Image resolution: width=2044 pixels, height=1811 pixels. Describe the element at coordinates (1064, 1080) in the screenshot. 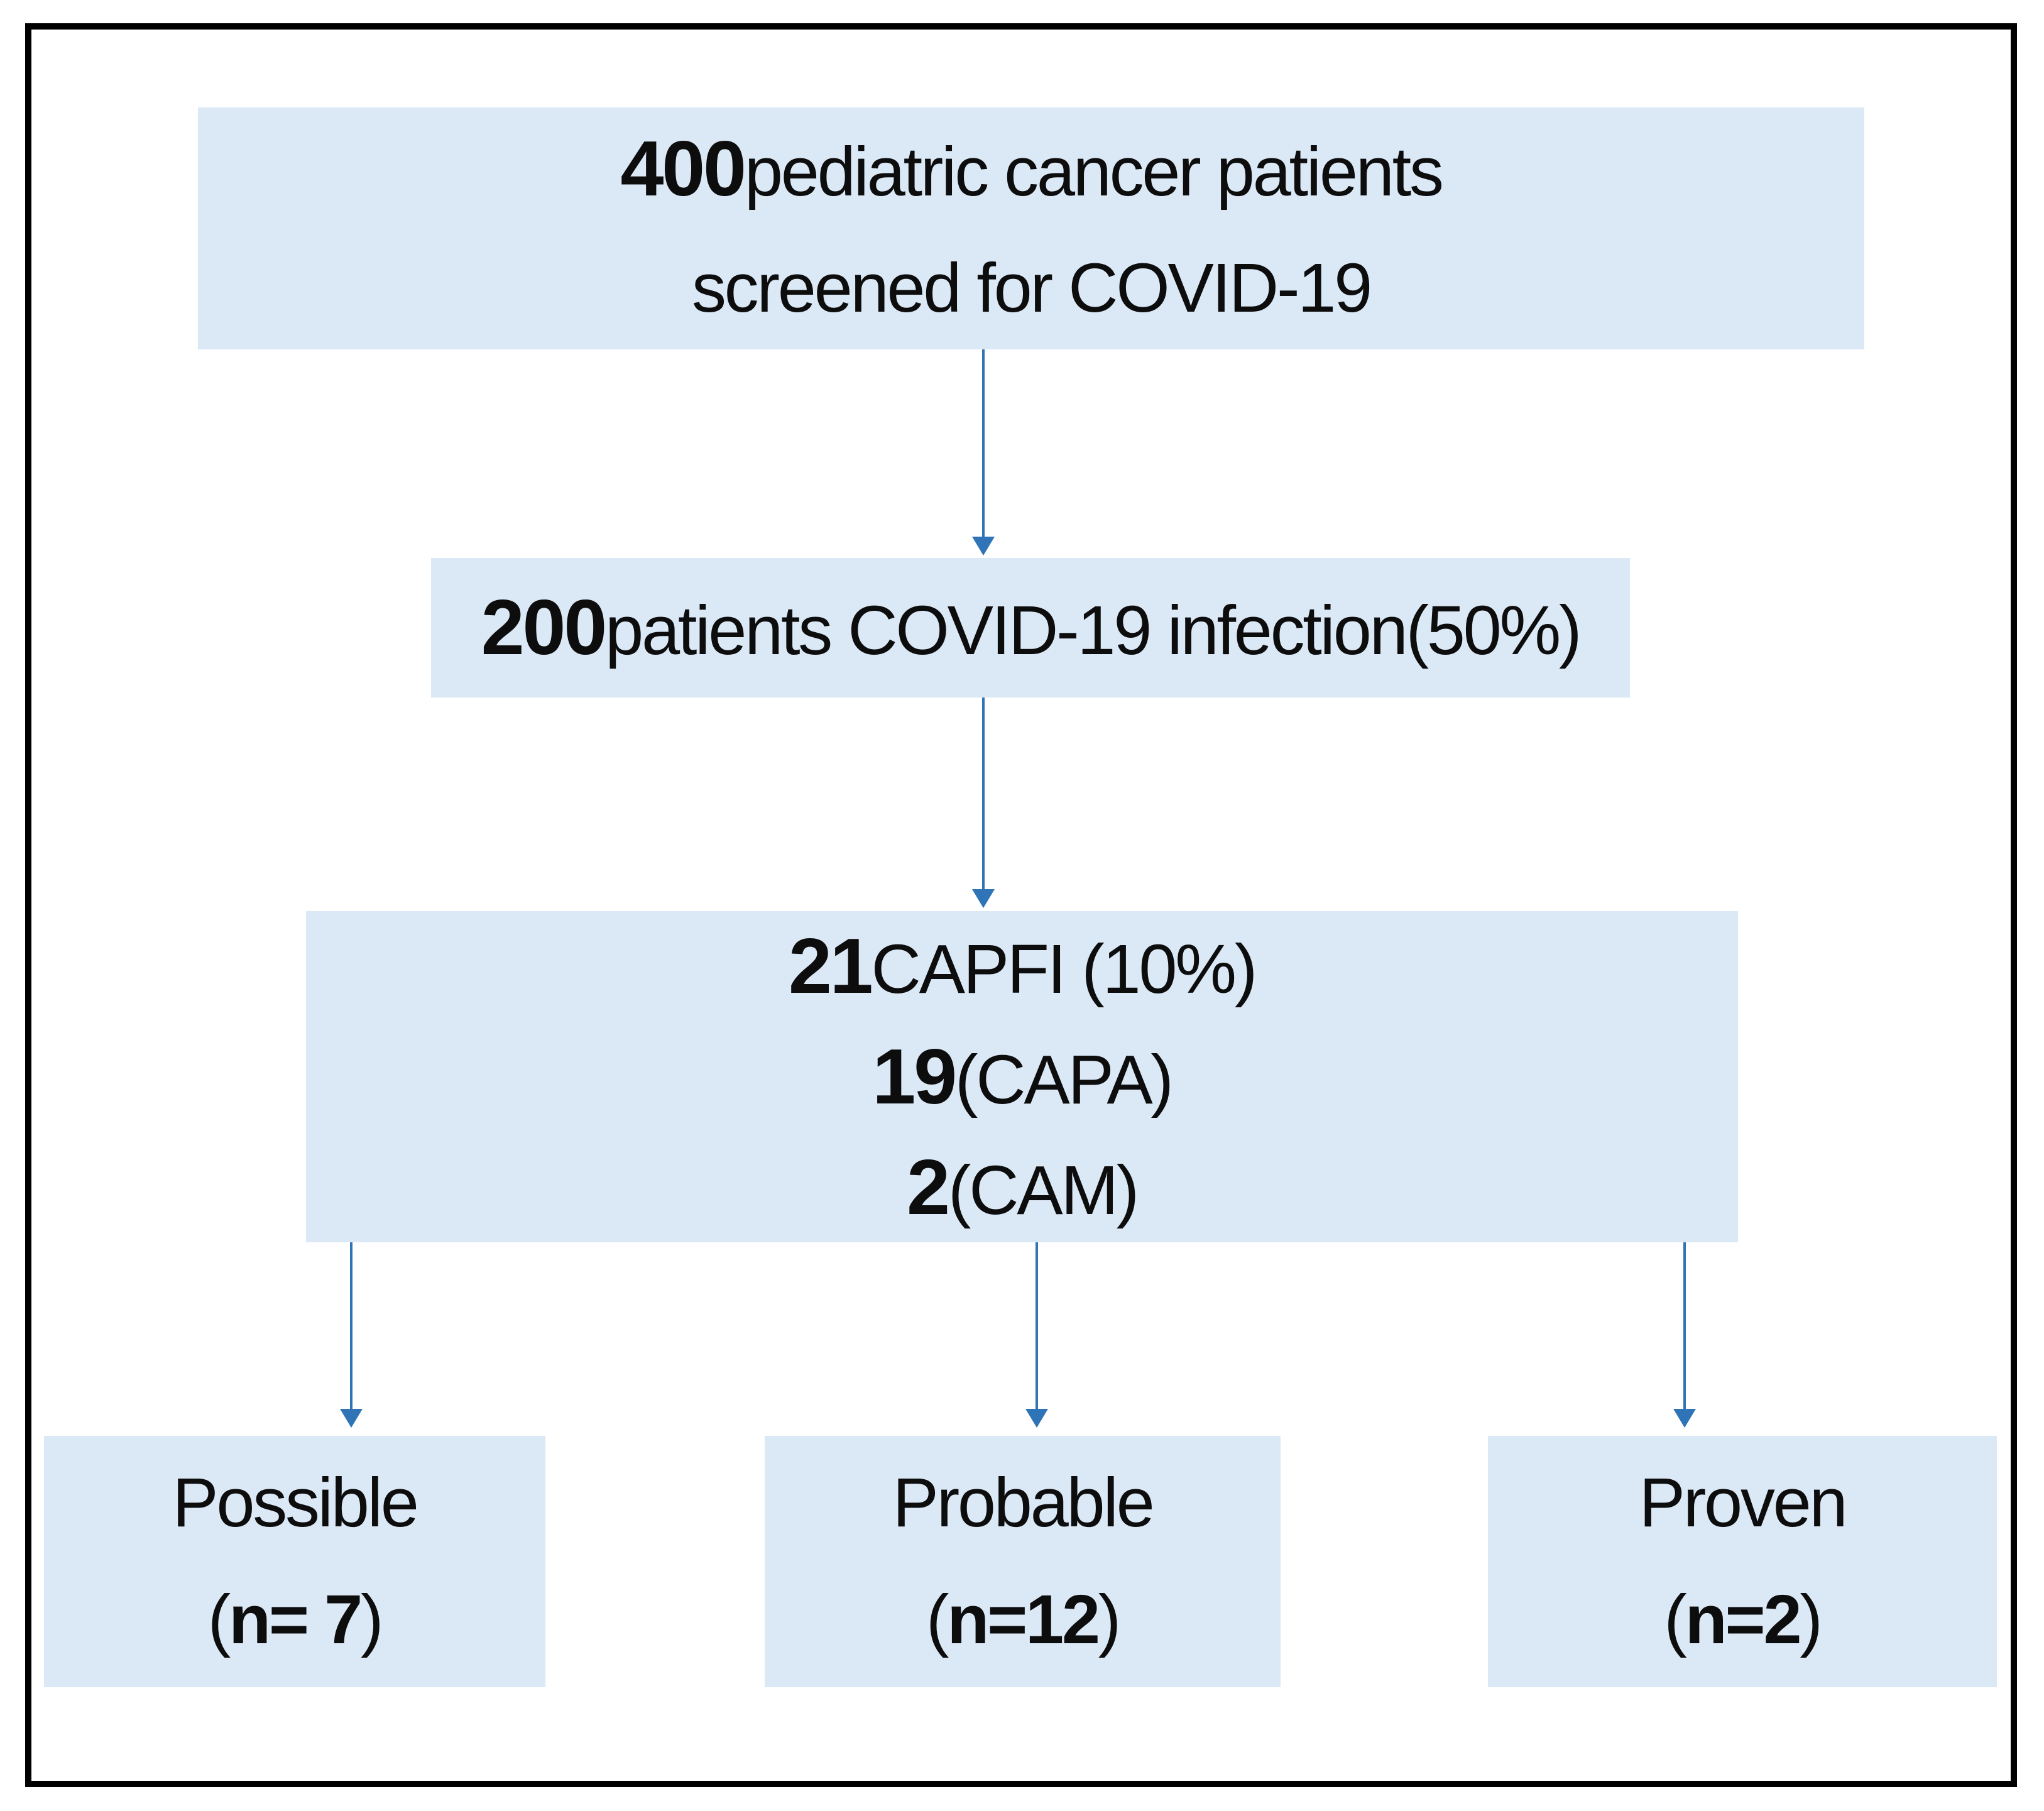

I see `text-segment: (CAPA)` at that location.